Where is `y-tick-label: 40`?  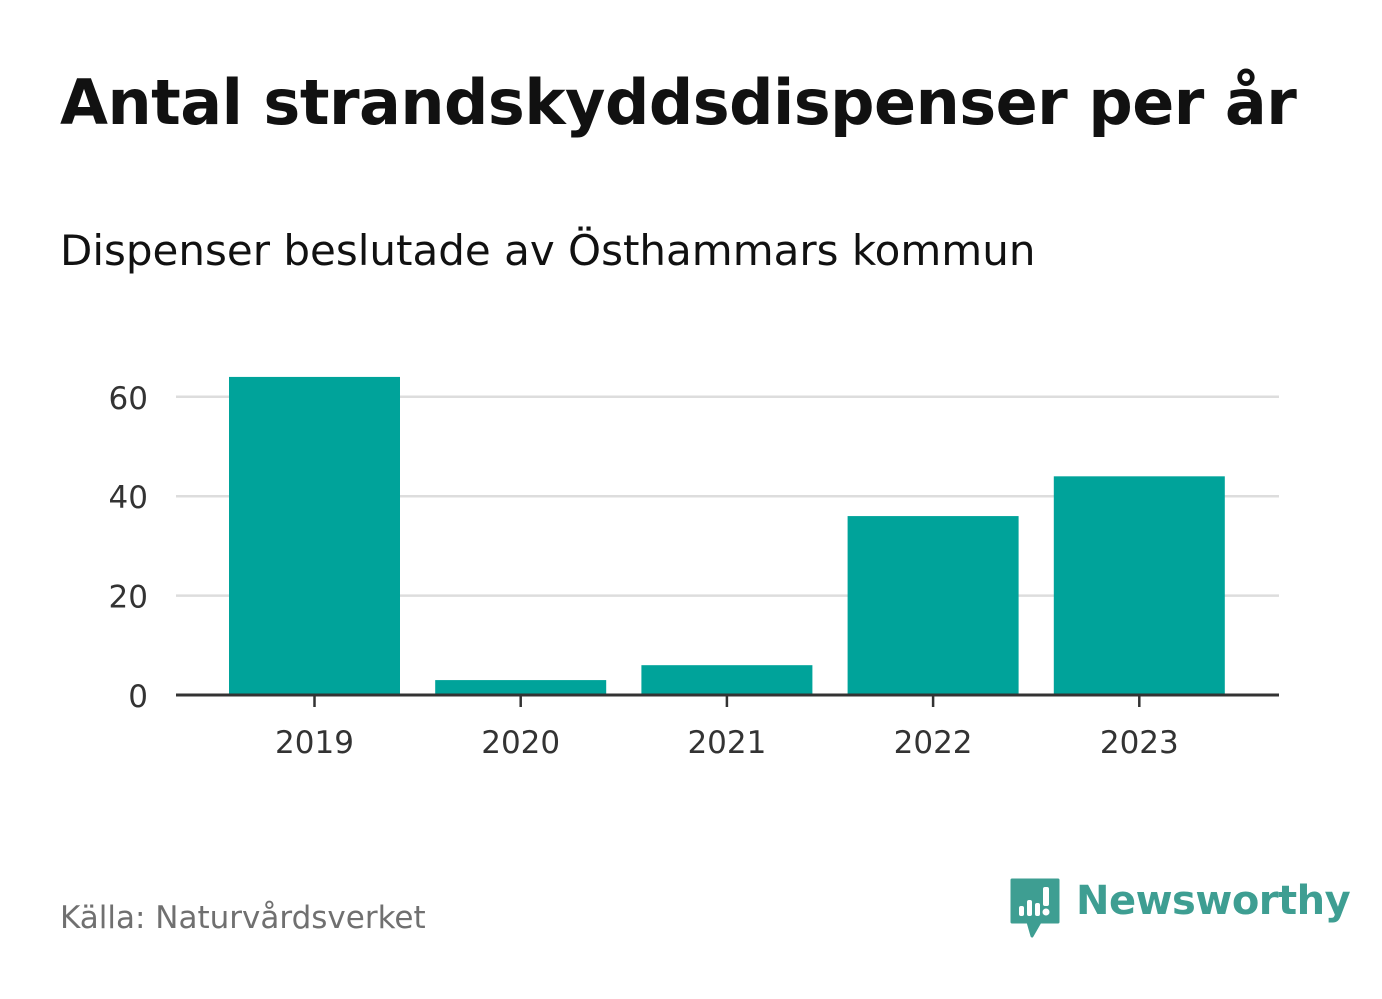
y-tick-label: 40 is located at coordinates (128, 498).